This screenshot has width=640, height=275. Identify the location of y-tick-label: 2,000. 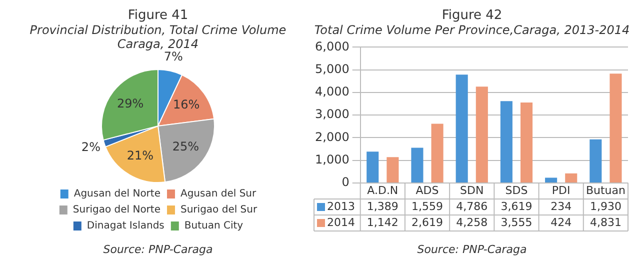
(332, 137).